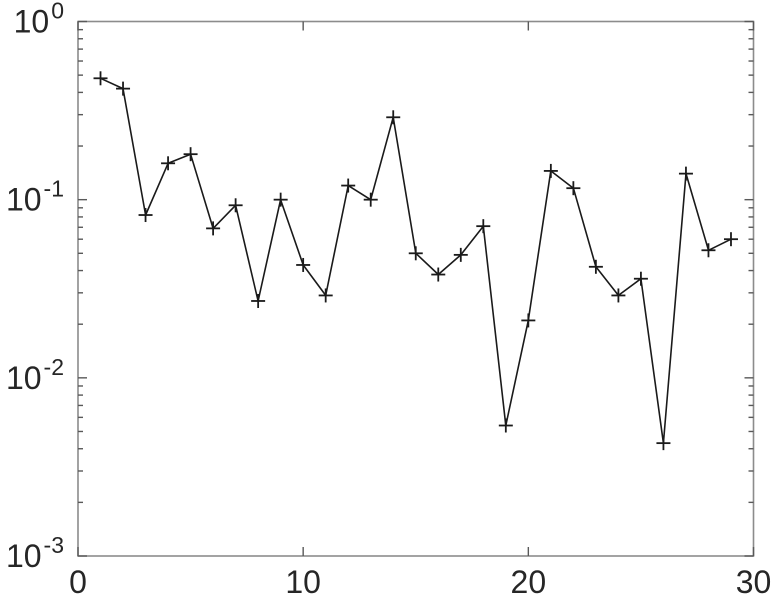  I want to click on y-tick-label: 10⁰, so click(39, 20).